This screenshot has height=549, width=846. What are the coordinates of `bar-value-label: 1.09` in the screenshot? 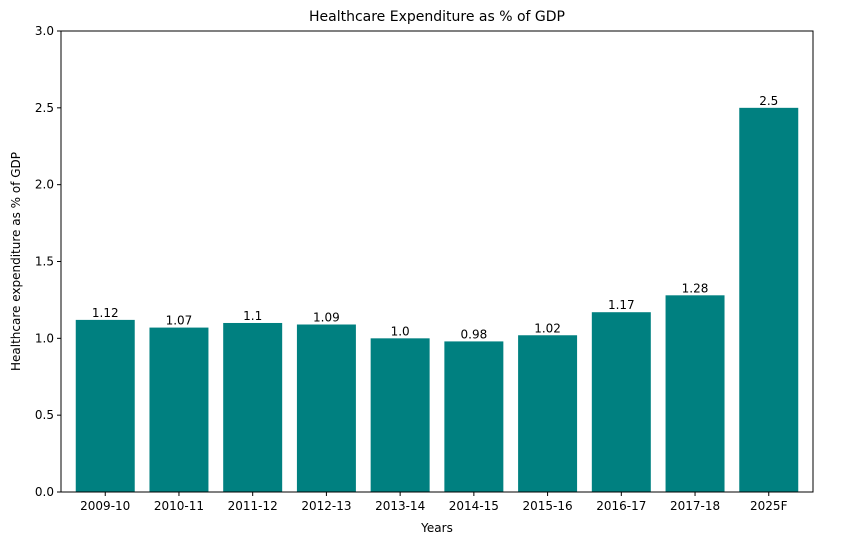 It's located at (326, 318).